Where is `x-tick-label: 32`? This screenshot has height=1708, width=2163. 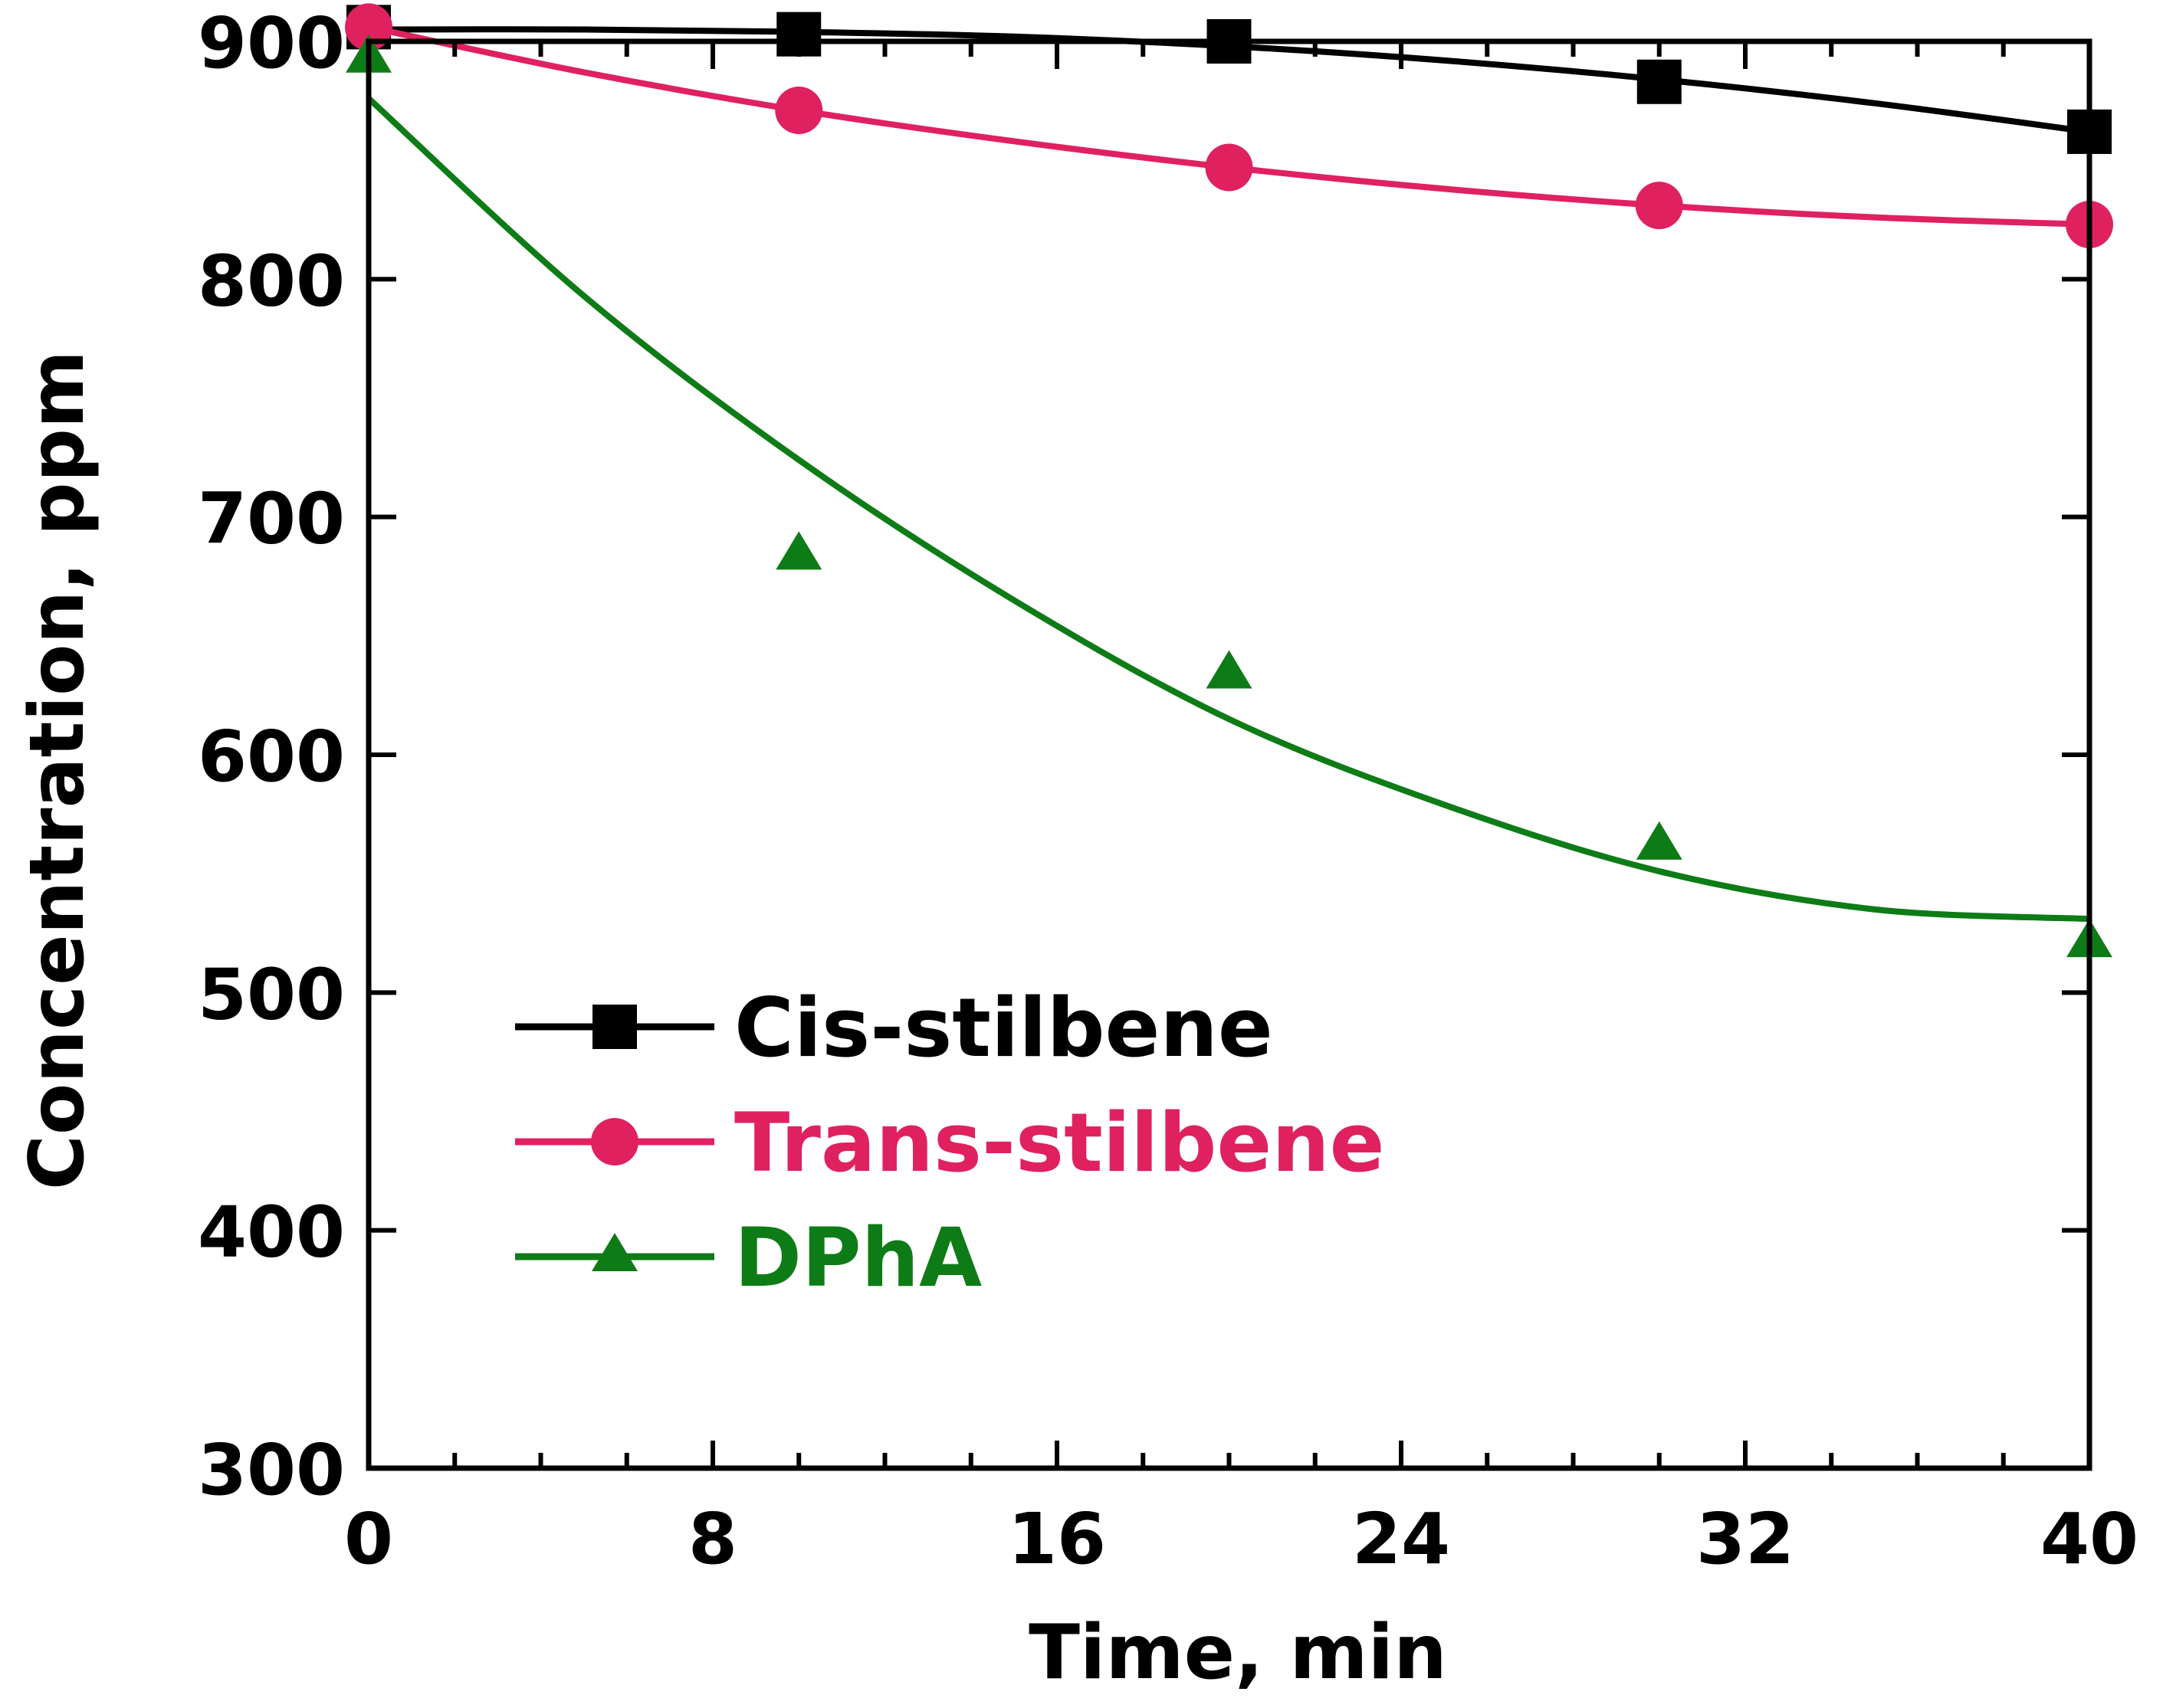
x-tick-label: 32 is located at coordinates (1745, 1539).